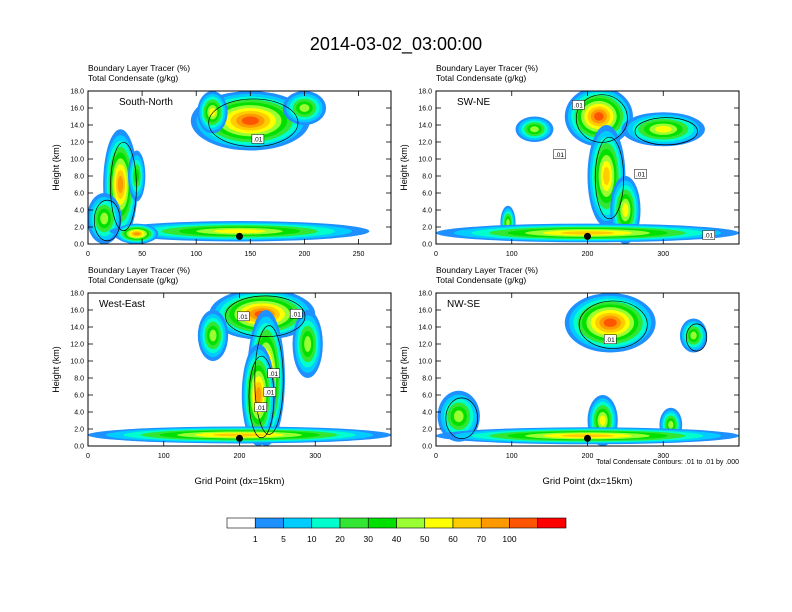 The height and width of the screenshot is (612, 792). Describe the element at coordinates (312, 539) in the screenshot. I see `colorbar-label: 10` at that location.